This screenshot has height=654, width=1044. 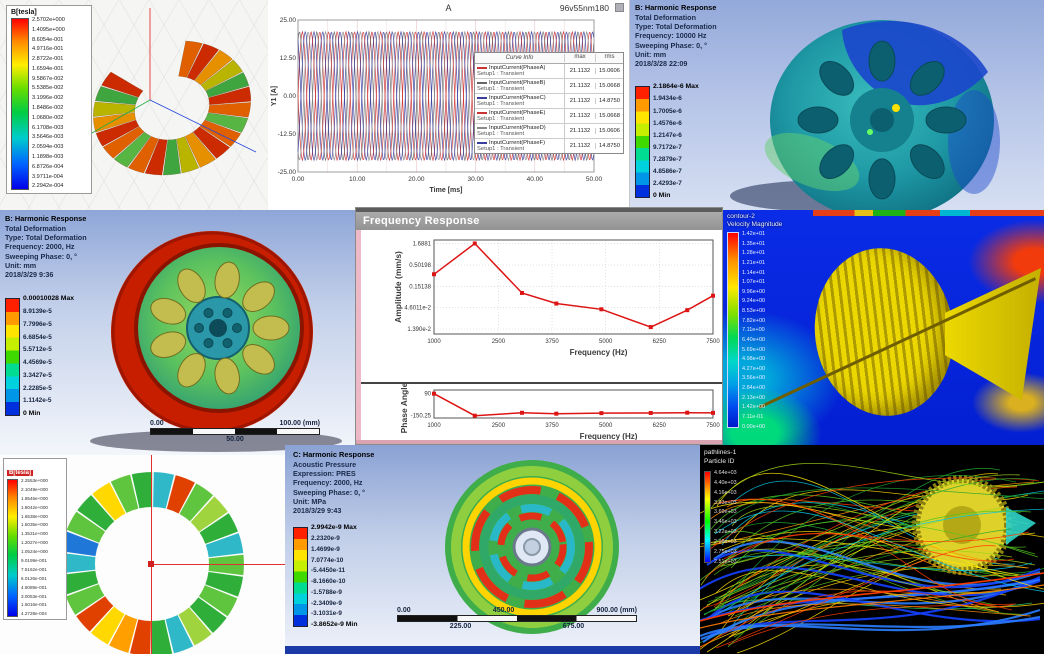 What do you see at coordinates (48, 29) in the screenshot?
I see `colorbar-value: 1.4095e+000` at bounding box center [48, 29].